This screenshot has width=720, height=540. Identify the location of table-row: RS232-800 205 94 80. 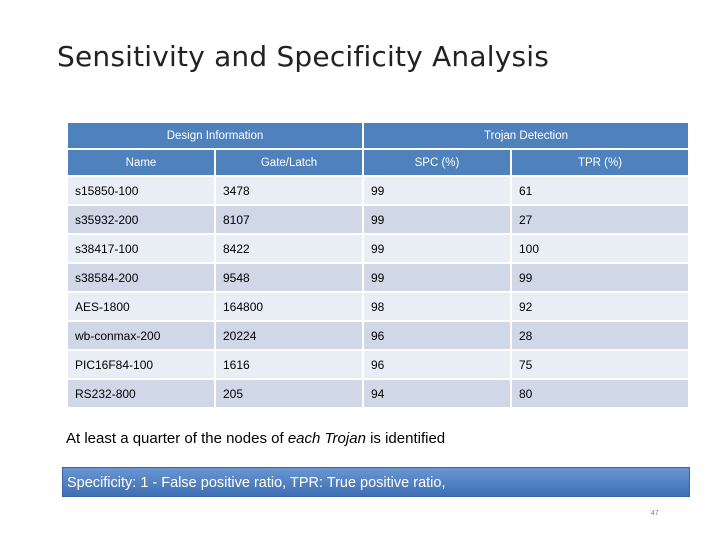
(378, 393).